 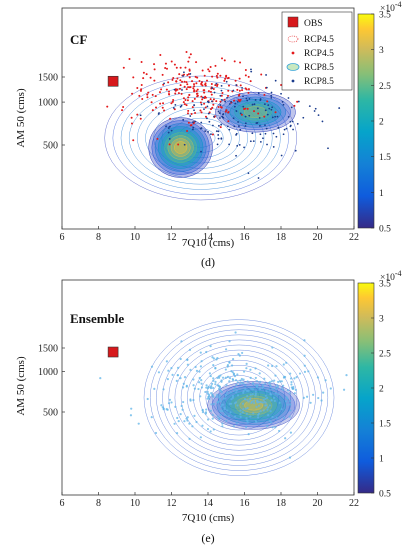 What do you see at coordinates (379, 117) in the screenshot?
I see `panel-d-colorbar: 0.5 1 1.5 2 2.5 3 3.5 ×10-4` at bounding box center [379, 117].